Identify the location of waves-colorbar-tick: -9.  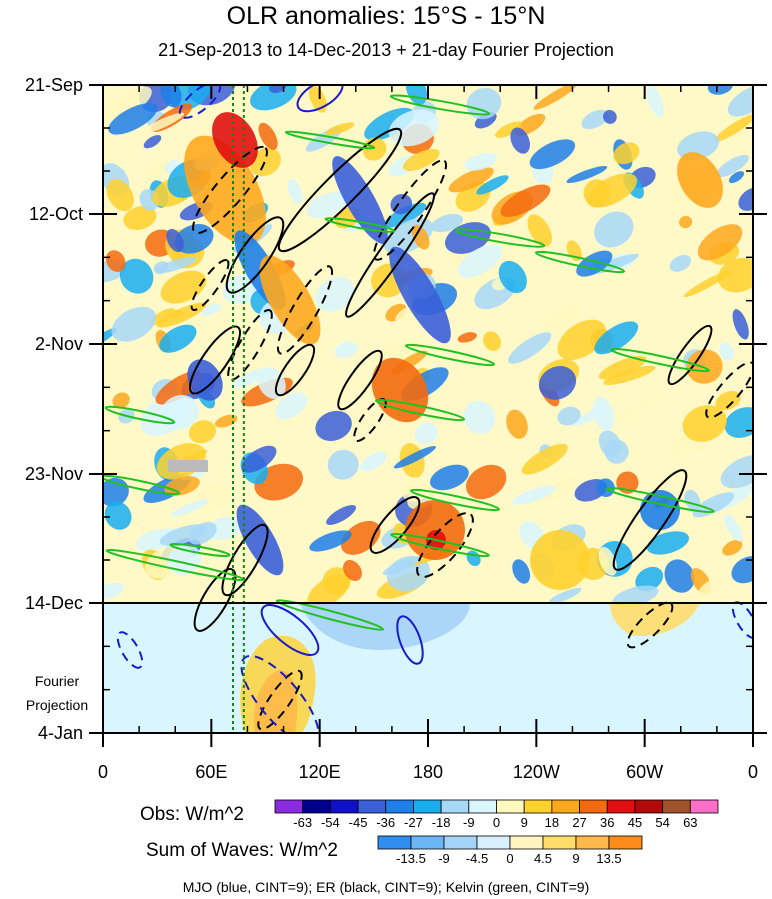
(444, 858).